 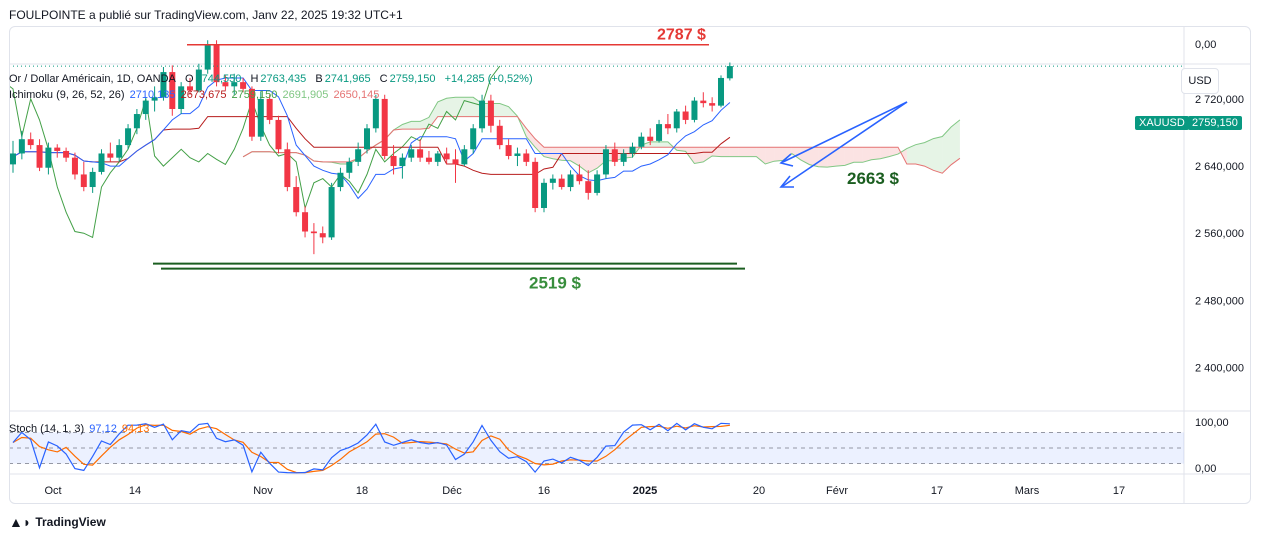 I want to click on y-tick-label: 2 720,000, so click(x=1219, y=100).